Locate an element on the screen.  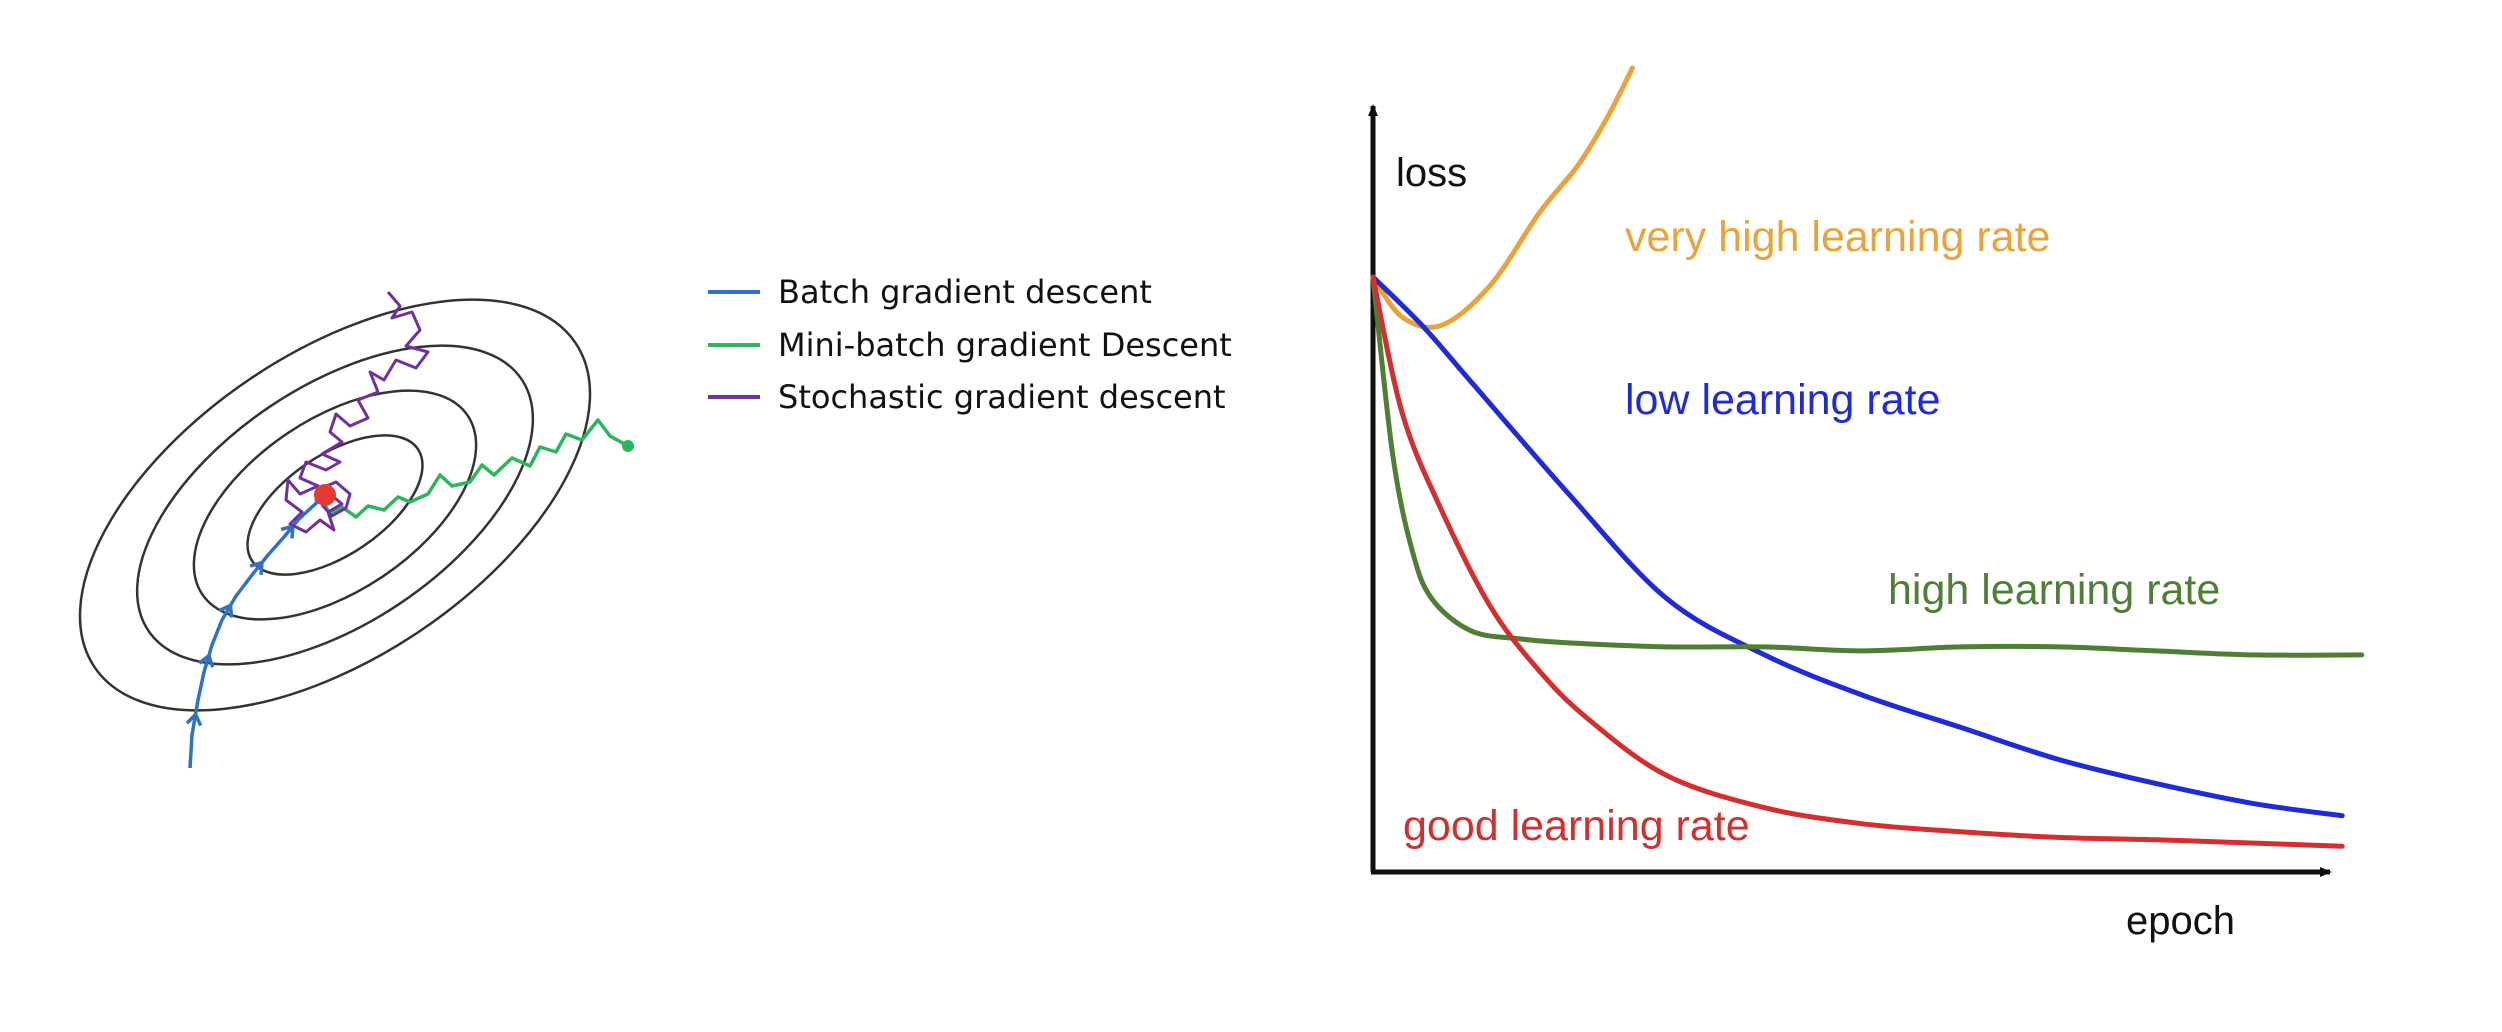
legend-item-mini-batch: Mini-batch gradient Descent is located at coordinates (970, 345).